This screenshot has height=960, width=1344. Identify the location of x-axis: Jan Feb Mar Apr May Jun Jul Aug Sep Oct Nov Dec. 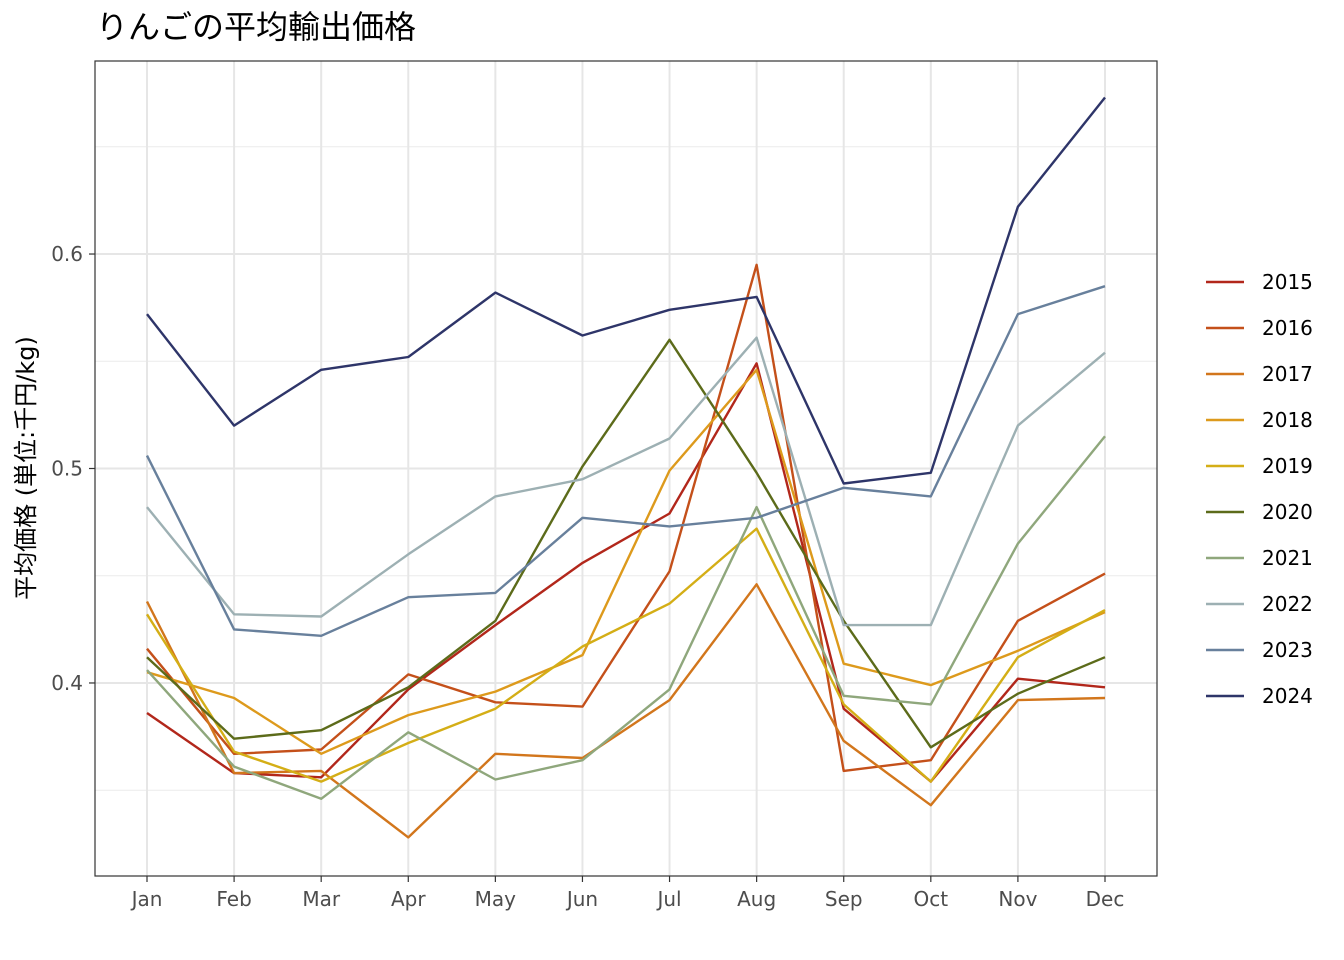
(627, 893).